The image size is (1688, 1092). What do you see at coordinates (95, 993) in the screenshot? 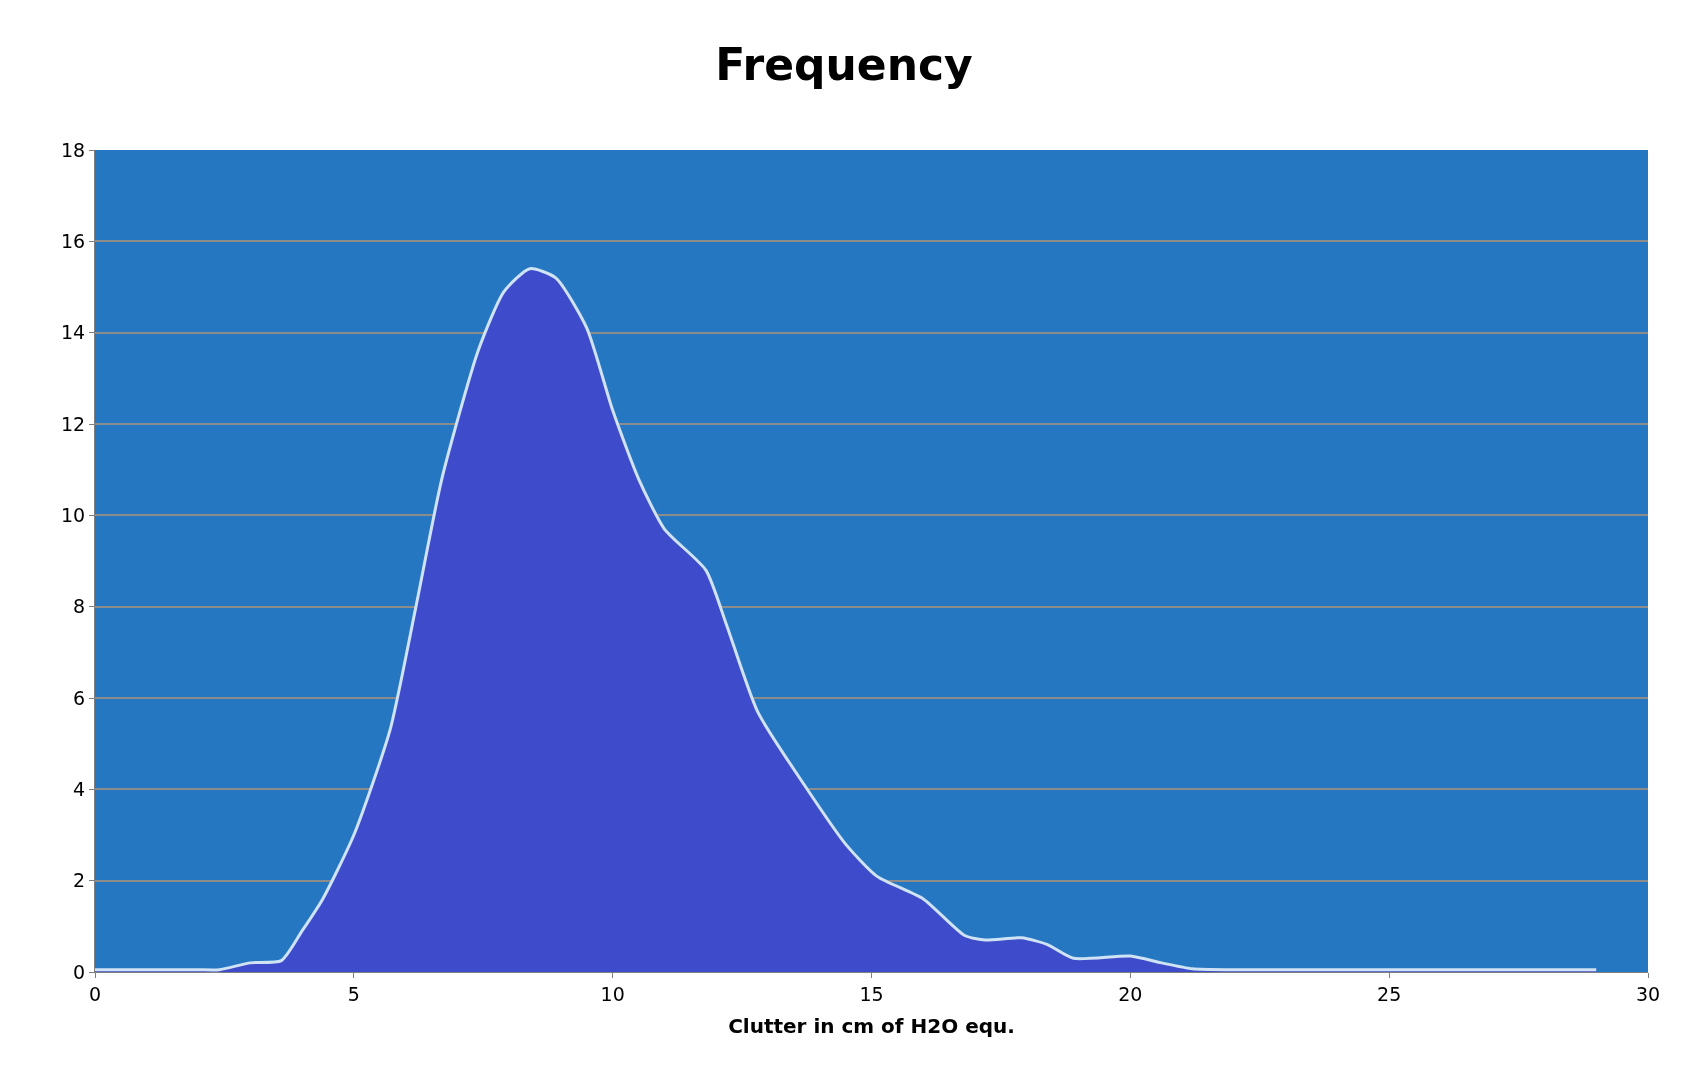
I see `x-tick-label: 0` at bounding box center [95, 993].